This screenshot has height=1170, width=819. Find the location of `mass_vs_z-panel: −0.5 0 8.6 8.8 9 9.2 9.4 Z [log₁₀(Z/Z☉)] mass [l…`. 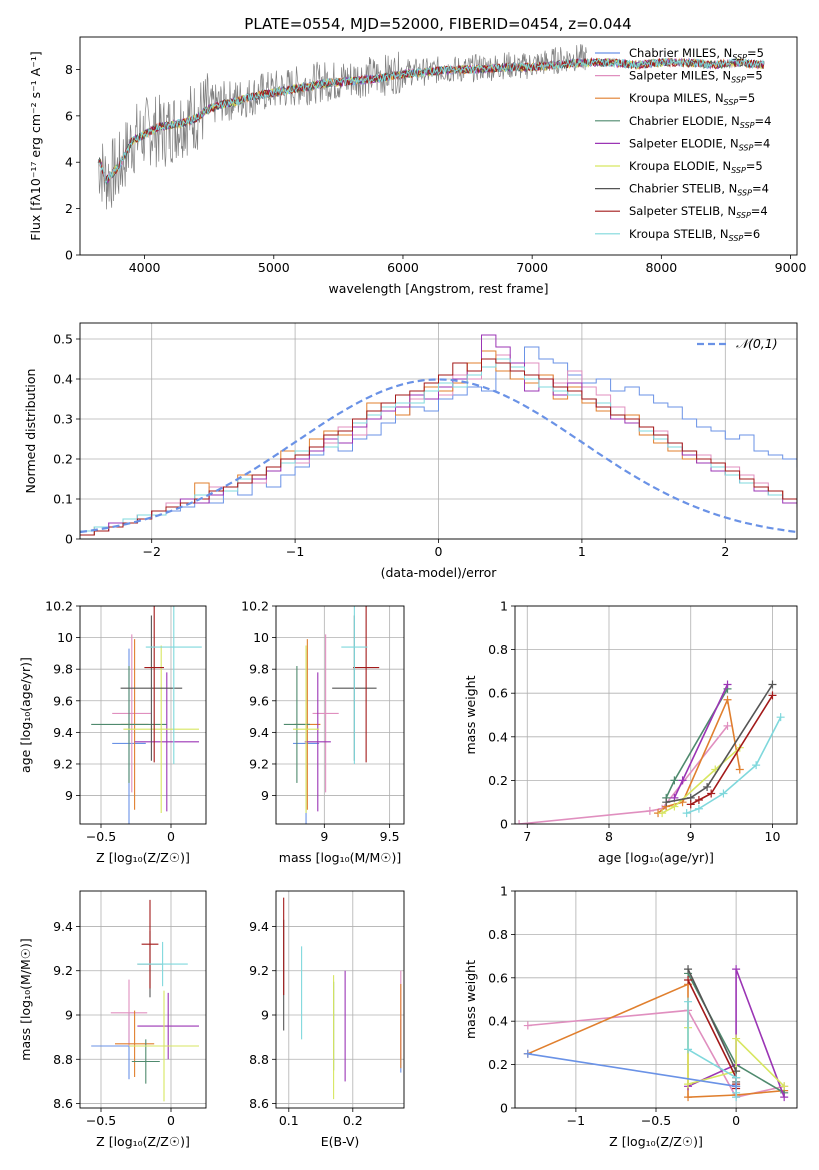

mass_vs_z-panel: −0.5 0 8.6 8.8 9 9.2 9.4 Z [log₁₀(Z/Z☉)] mass [l… is located at coordinates (112, 1019).